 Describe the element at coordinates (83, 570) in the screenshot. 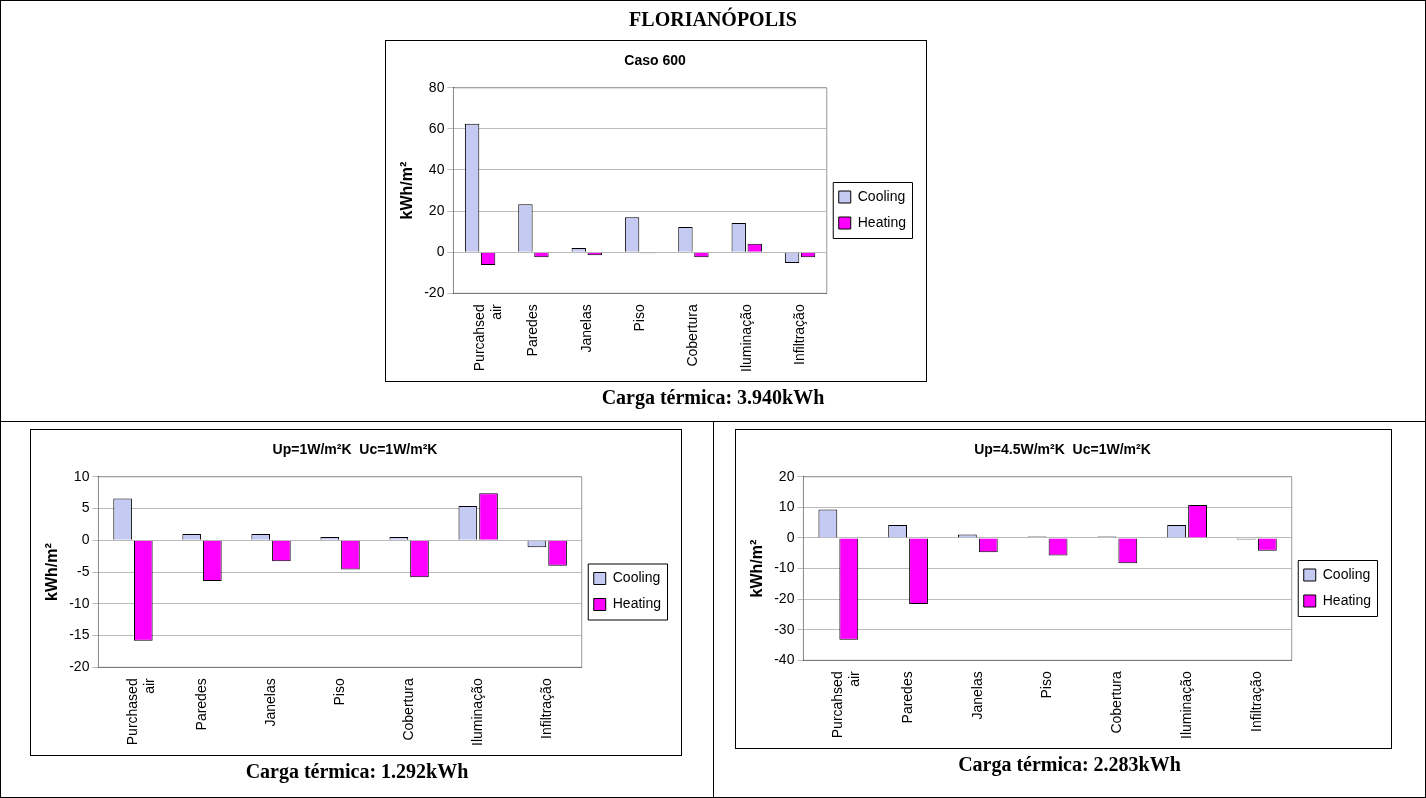

I see `y-tick-label: -5` at that location.